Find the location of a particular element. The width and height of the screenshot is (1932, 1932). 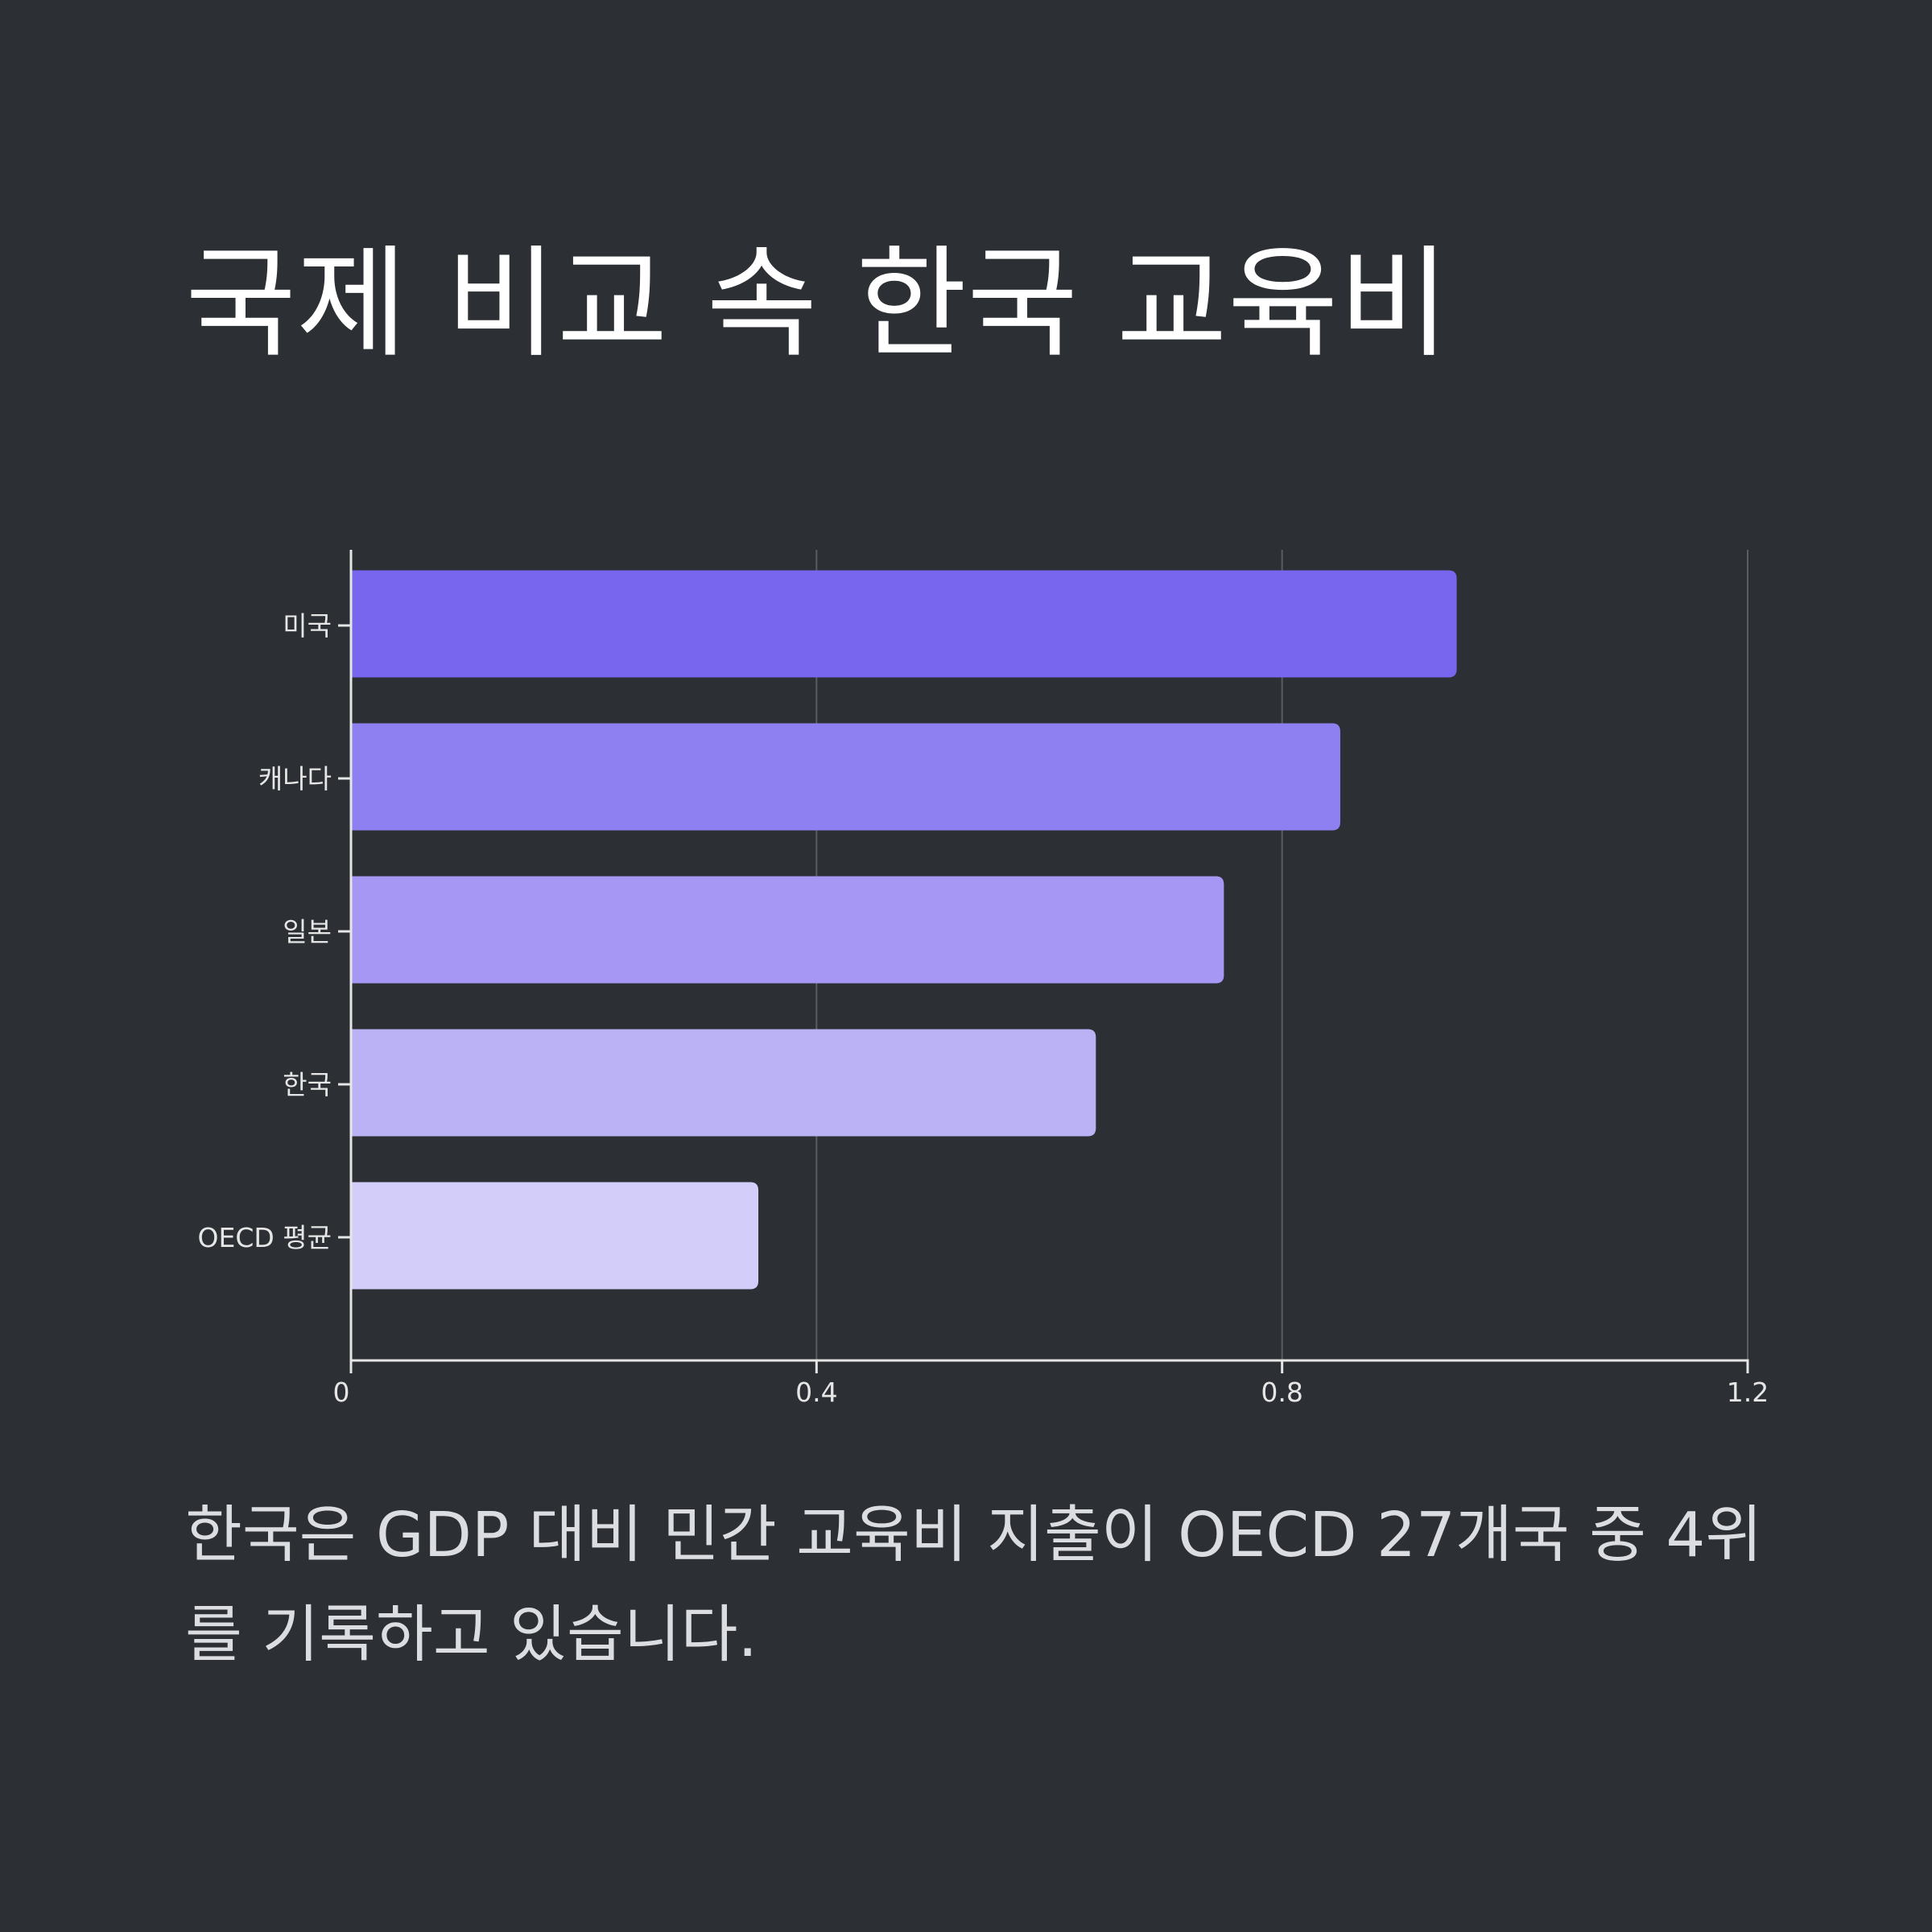

y-tick-label: 캐나다 is located at coordinates (295, 779).